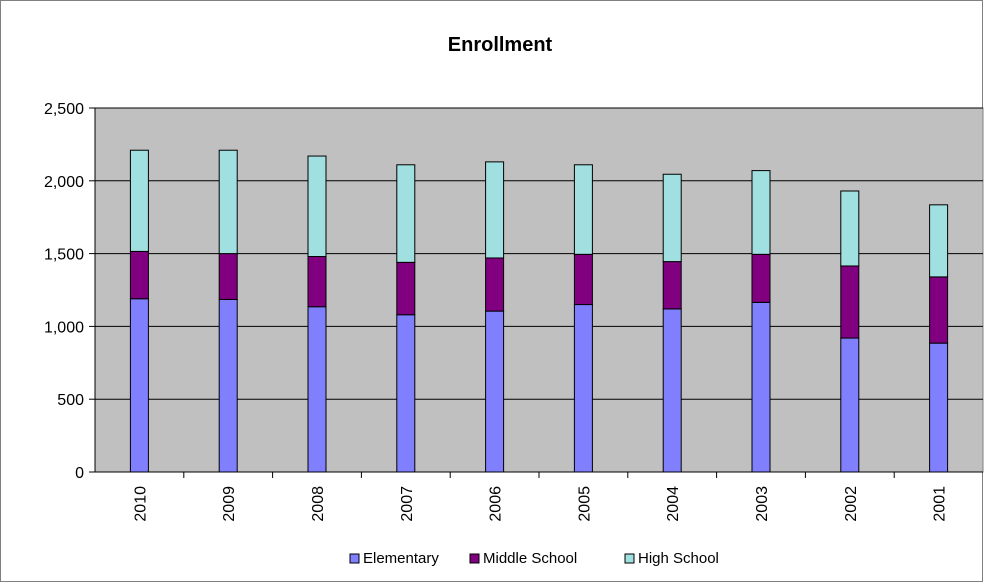  I want to click on x-tick-label: 2005, so click(584, 504).